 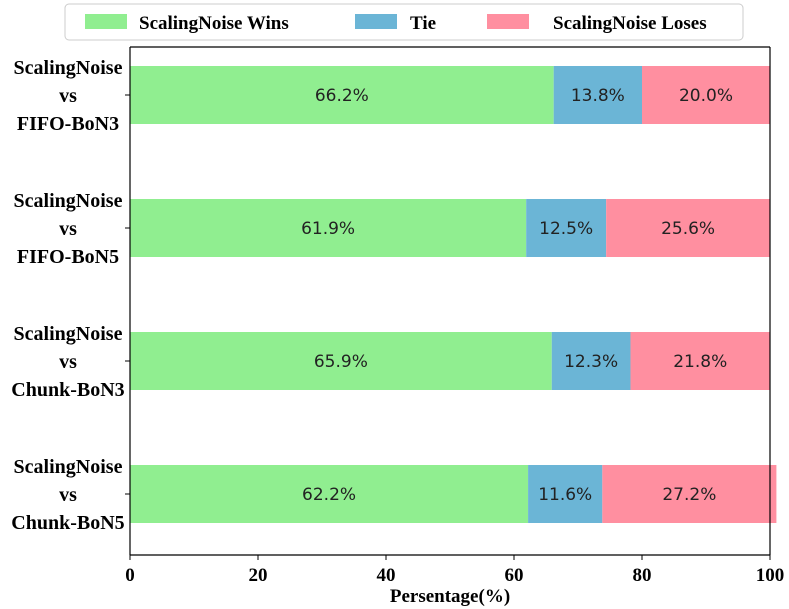 I want to click on bar-label-1-3: 20.0%, so click(x=706, y=96).